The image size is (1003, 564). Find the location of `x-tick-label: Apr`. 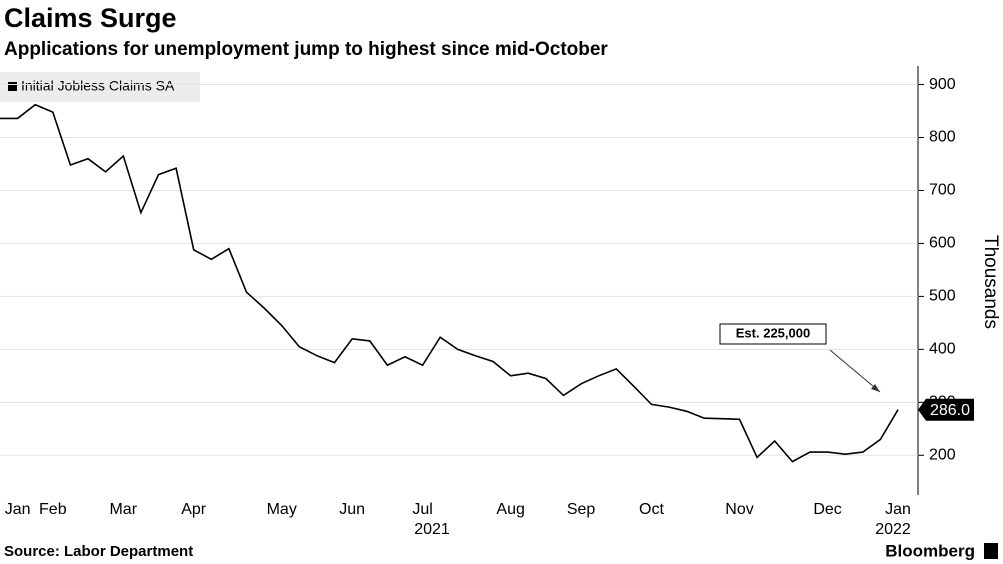

x-tick-label: Apr is located at coordinates (194, 509).